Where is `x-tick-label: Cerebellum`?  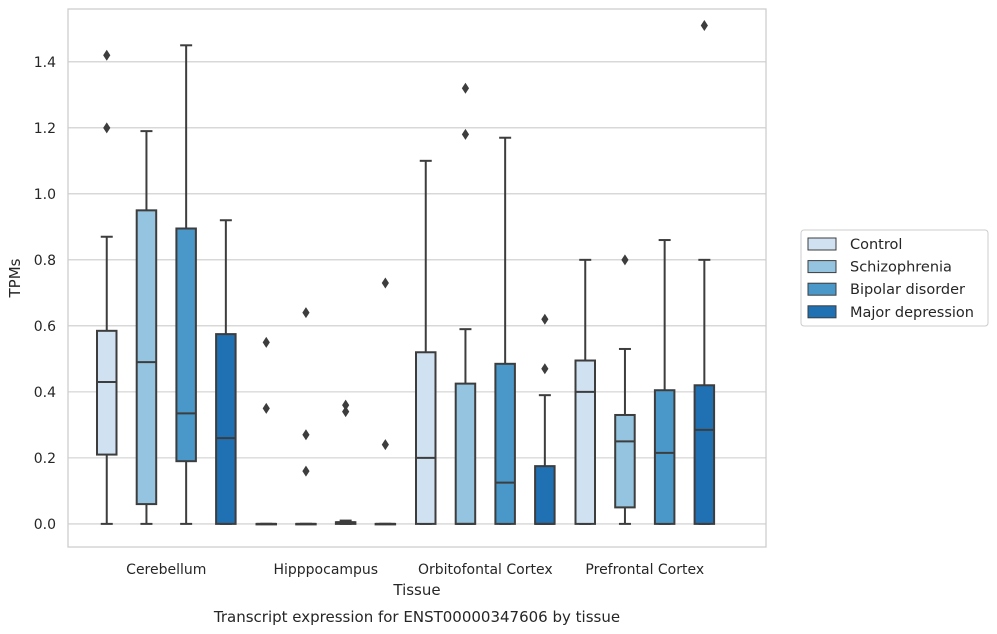 x-tick-label: Cerebellum is located at coordinates (166, 570).